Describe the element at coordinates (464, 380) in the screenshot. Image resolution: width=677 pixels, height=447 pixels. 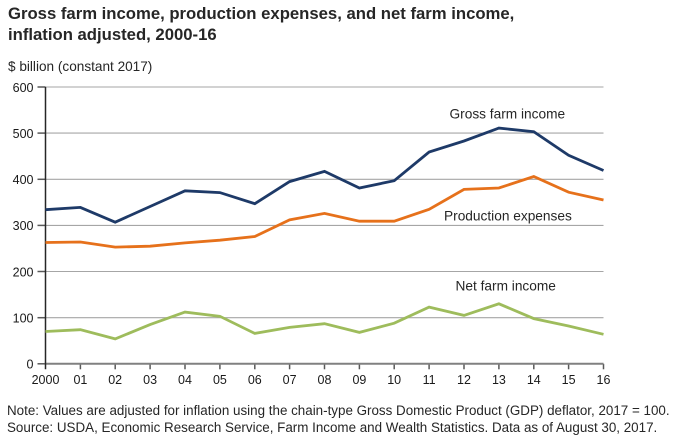
I see `svg-text: 12` at that location.